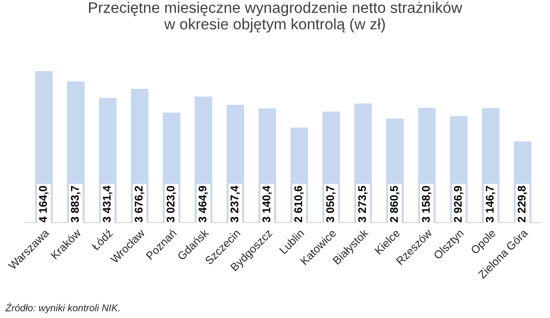  Describe the element at coordinates (43, 204) in the screenshot. I see `data-label: 4 164,0` at that location.